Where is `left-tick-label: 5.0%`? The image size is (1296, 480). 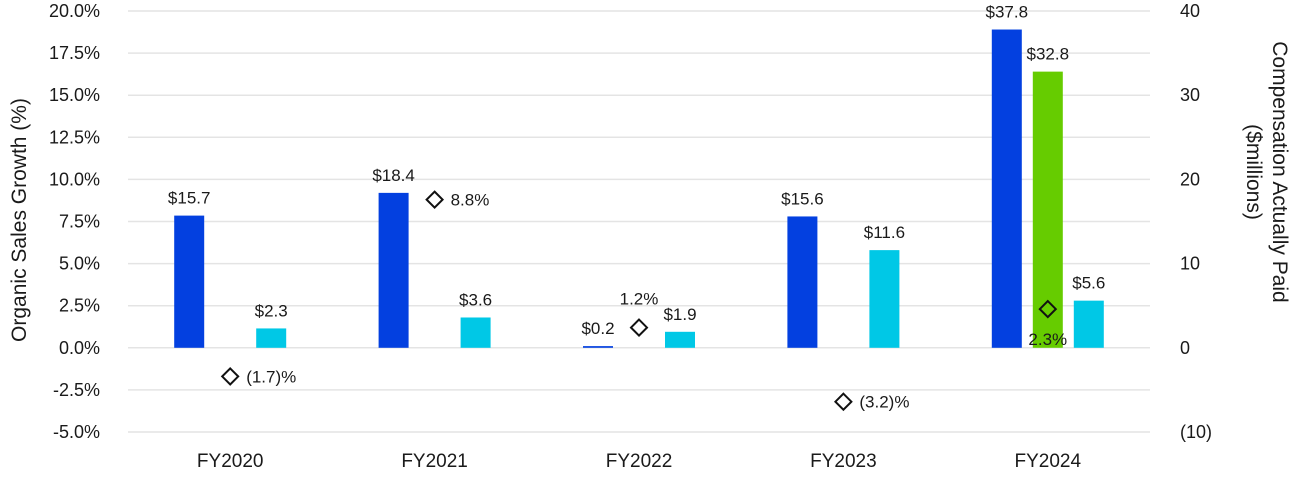 left-tick-label: 5.0% is located at coordinates (79, 264).